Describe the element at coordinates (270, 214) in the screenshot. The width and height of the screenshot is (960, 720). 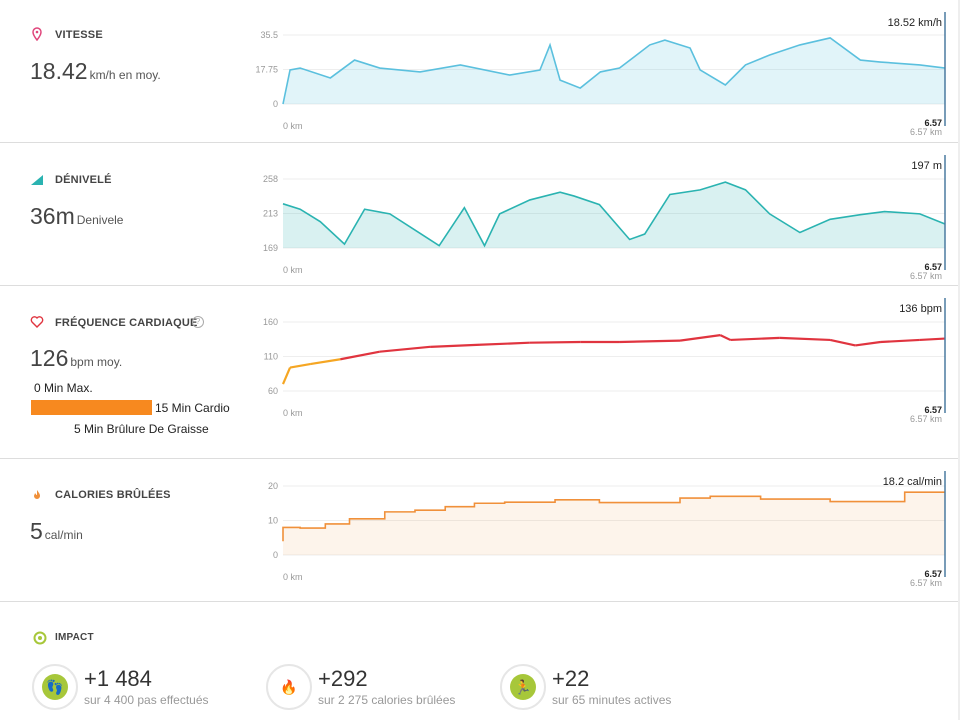
I see `y-tick-label: 213` at that location.